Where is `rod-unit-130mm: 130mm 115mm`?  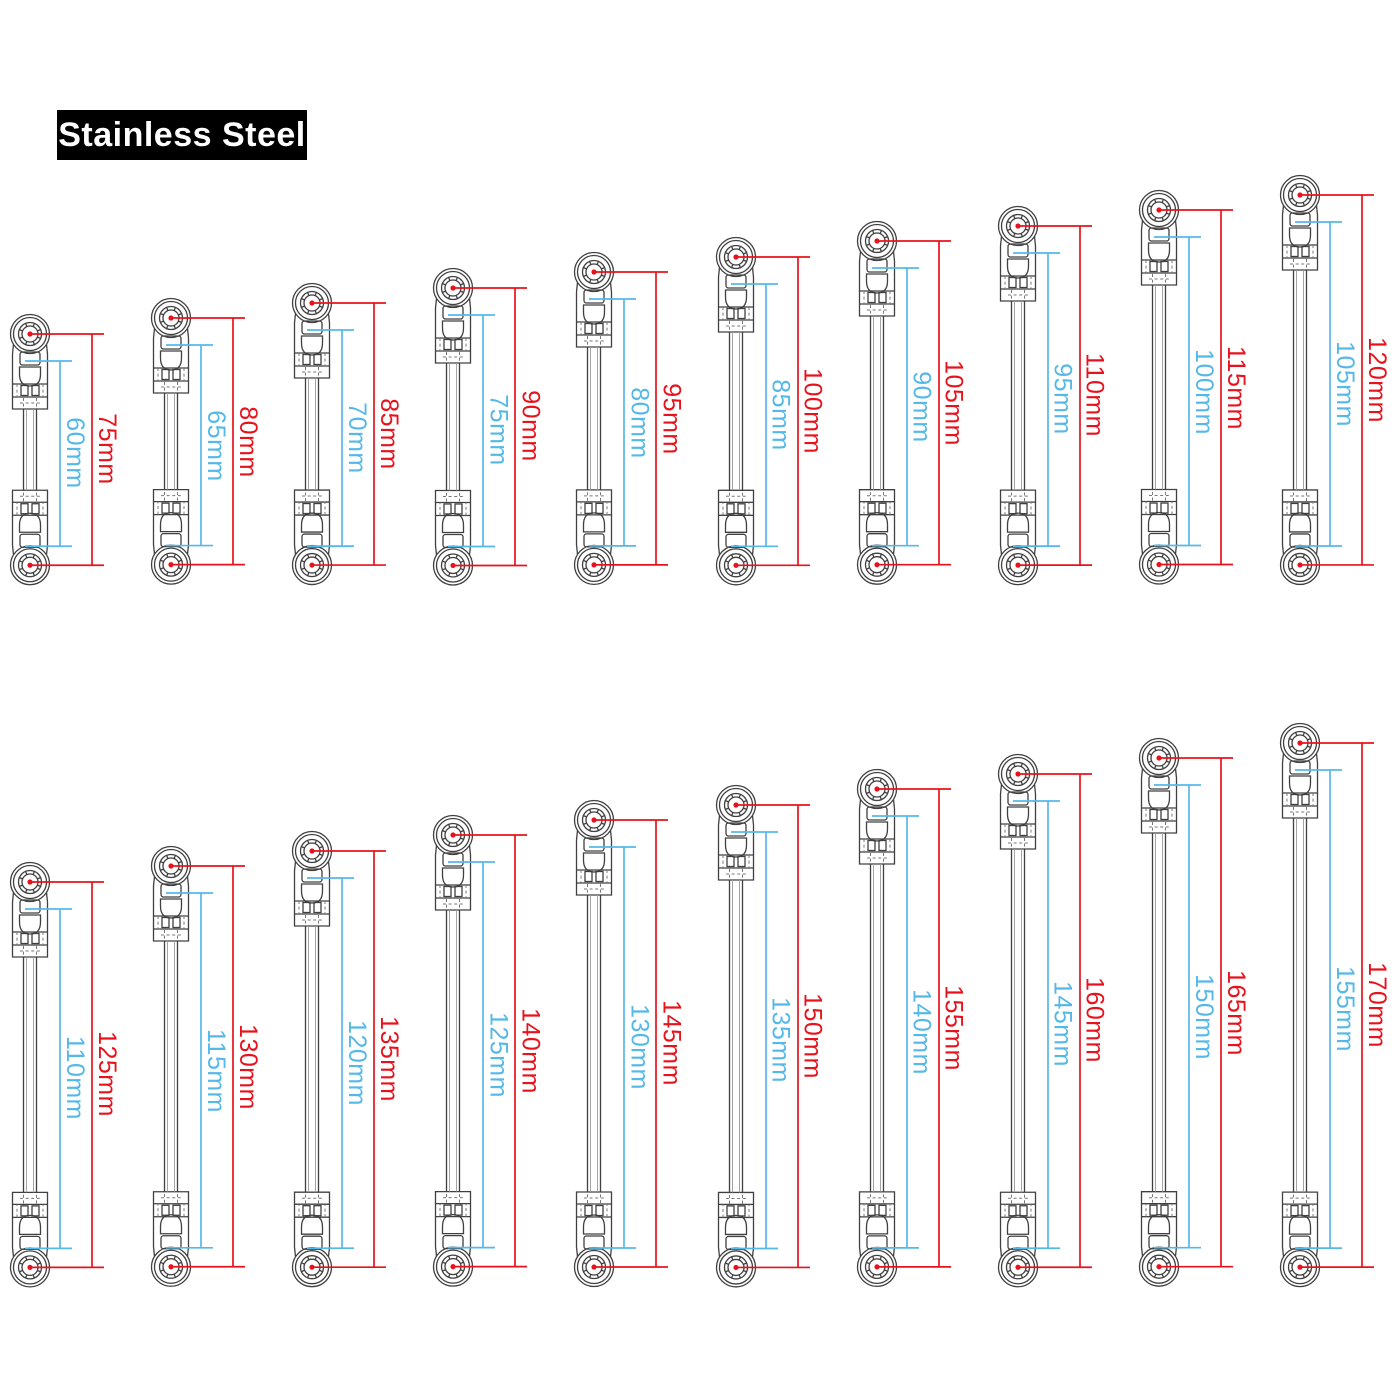 rod-unit-130mm: 130mm 115mm is located at coordinates (206, 1066).